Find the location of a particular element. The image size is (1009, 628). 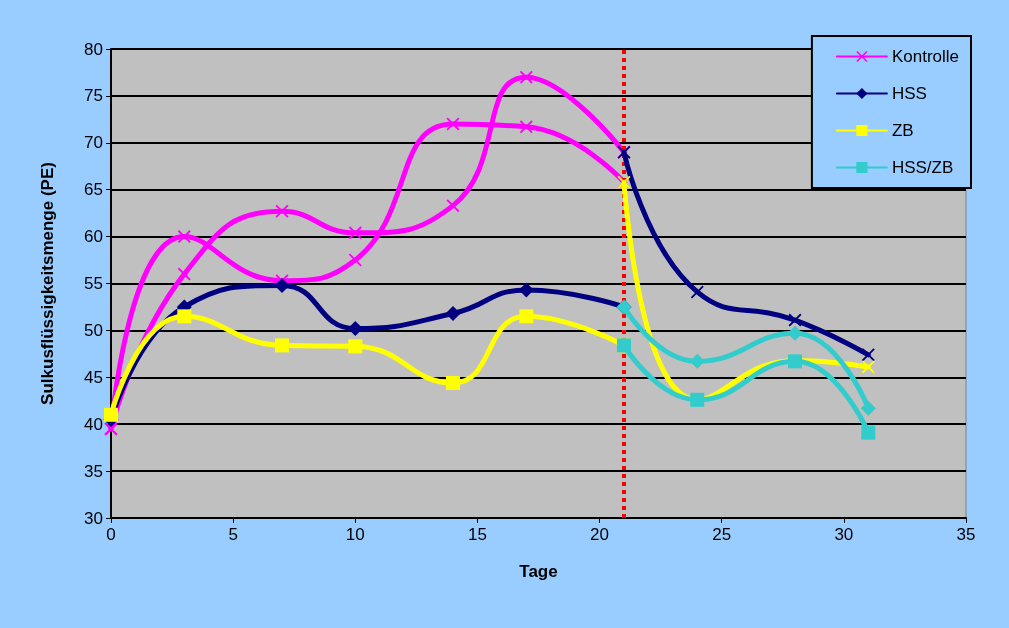

x-tick-label: 5 is located at coordinates (233, 534).